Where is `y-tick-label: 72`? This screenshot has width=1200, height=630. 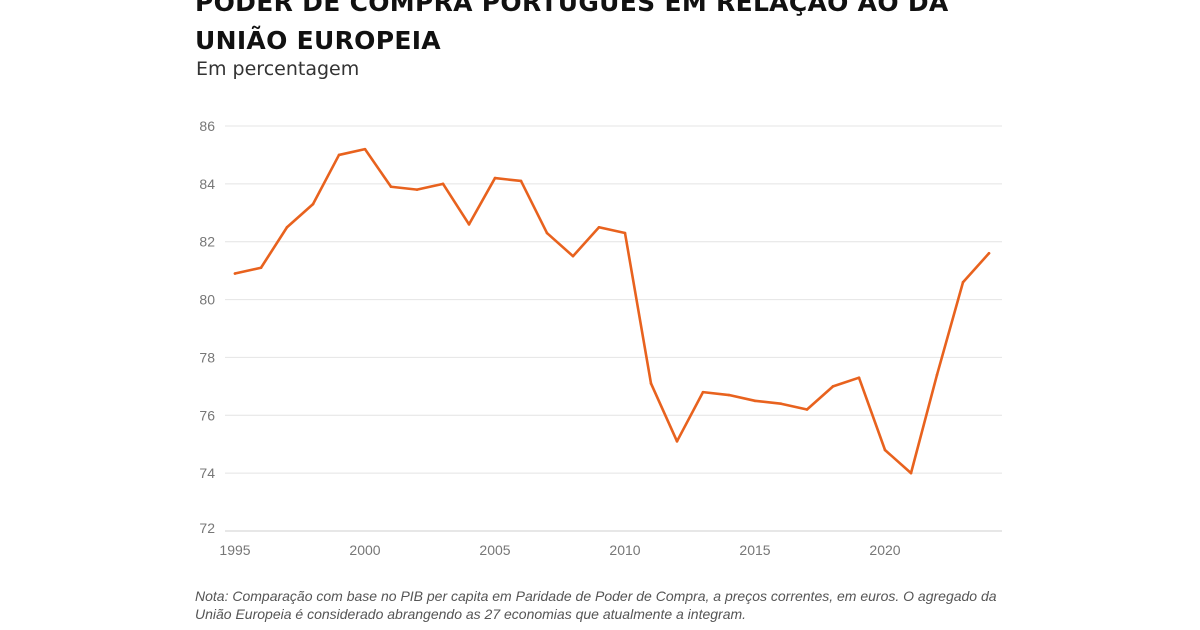
y-tick-label: 72 is located at coordinates (207, 528).